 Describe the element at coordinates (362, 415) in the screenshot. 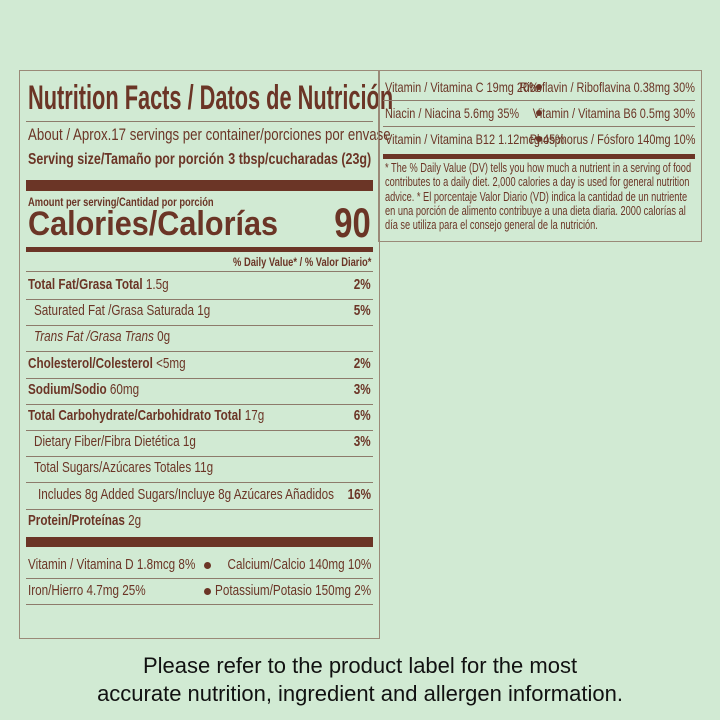

I see `nutrient-dv: 6%` at that location.